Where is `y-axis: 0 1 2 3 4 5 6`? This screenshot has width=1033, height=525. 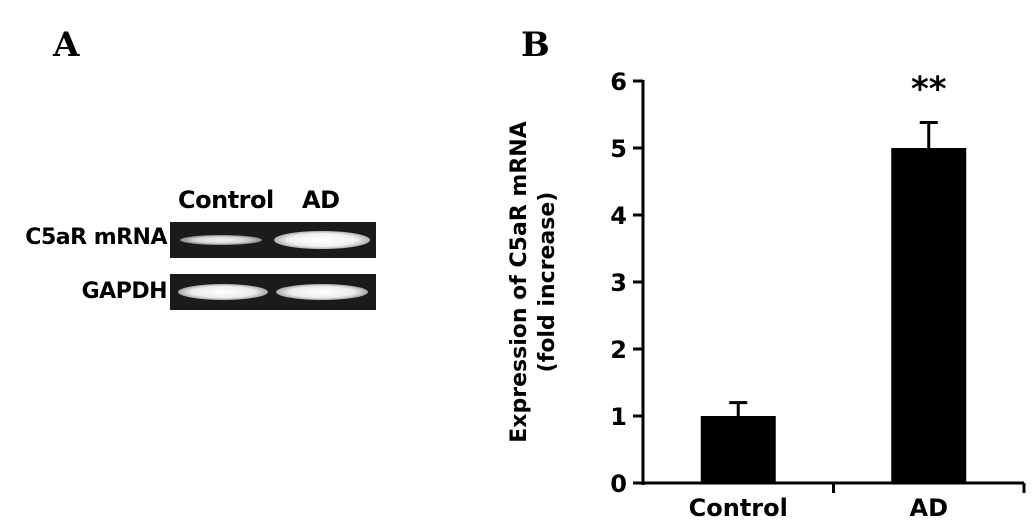 y-axis: 0 1 2 3 4 5 6 is located at coordinates (627, 283).